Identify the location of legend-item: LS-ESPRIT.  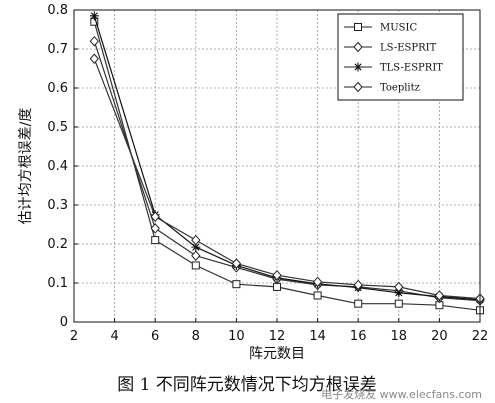
(390, 47).